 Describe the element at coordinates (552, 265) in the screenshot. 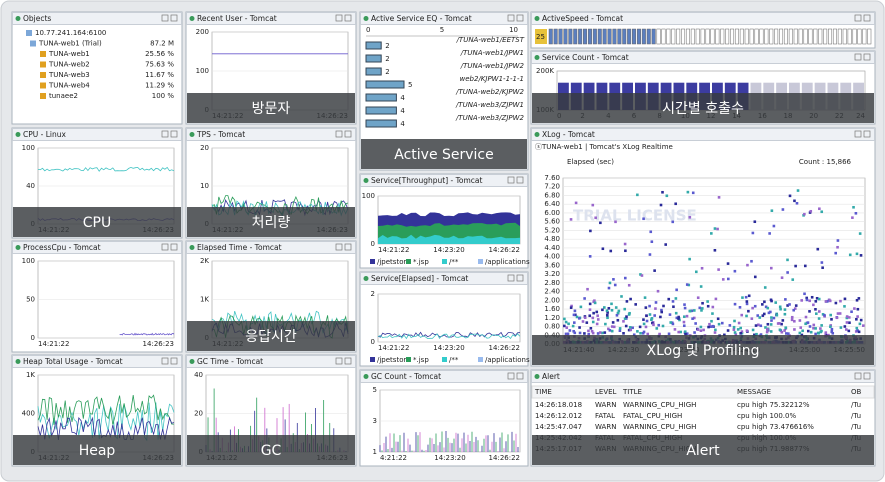

I see `y-tick-label: 3.60` at that location.